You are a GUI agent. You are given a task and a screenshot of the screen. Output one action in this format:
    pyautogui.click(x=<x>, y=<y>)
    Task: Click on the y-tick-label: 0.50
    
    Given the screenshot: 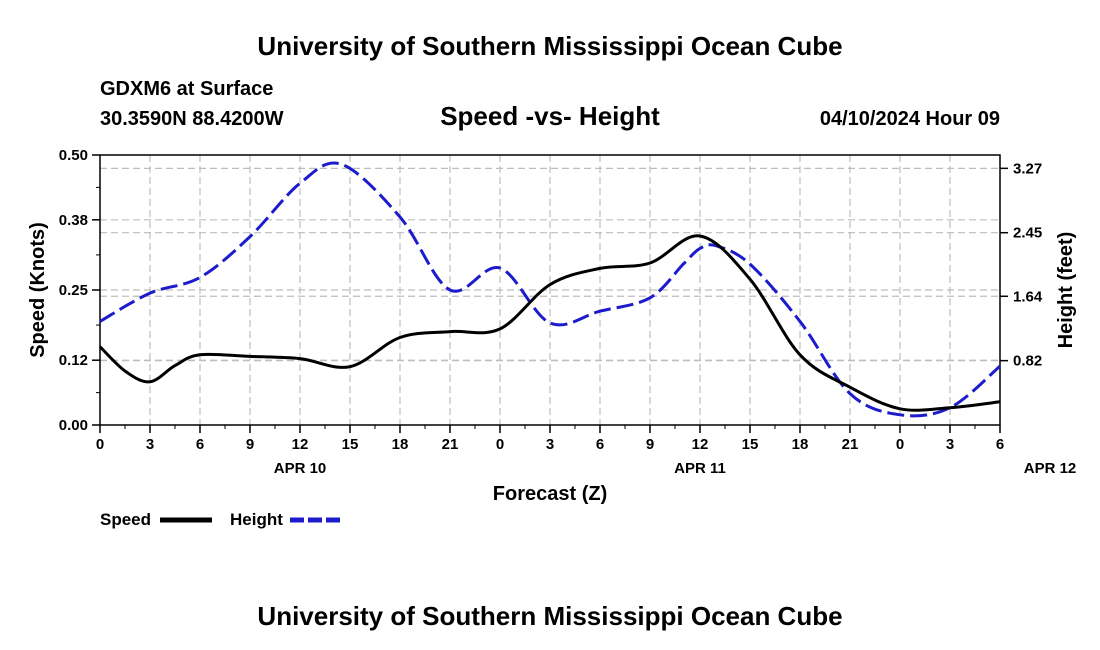 What is the action you would take?
    pyautogui.click(x=73, y=155)
    